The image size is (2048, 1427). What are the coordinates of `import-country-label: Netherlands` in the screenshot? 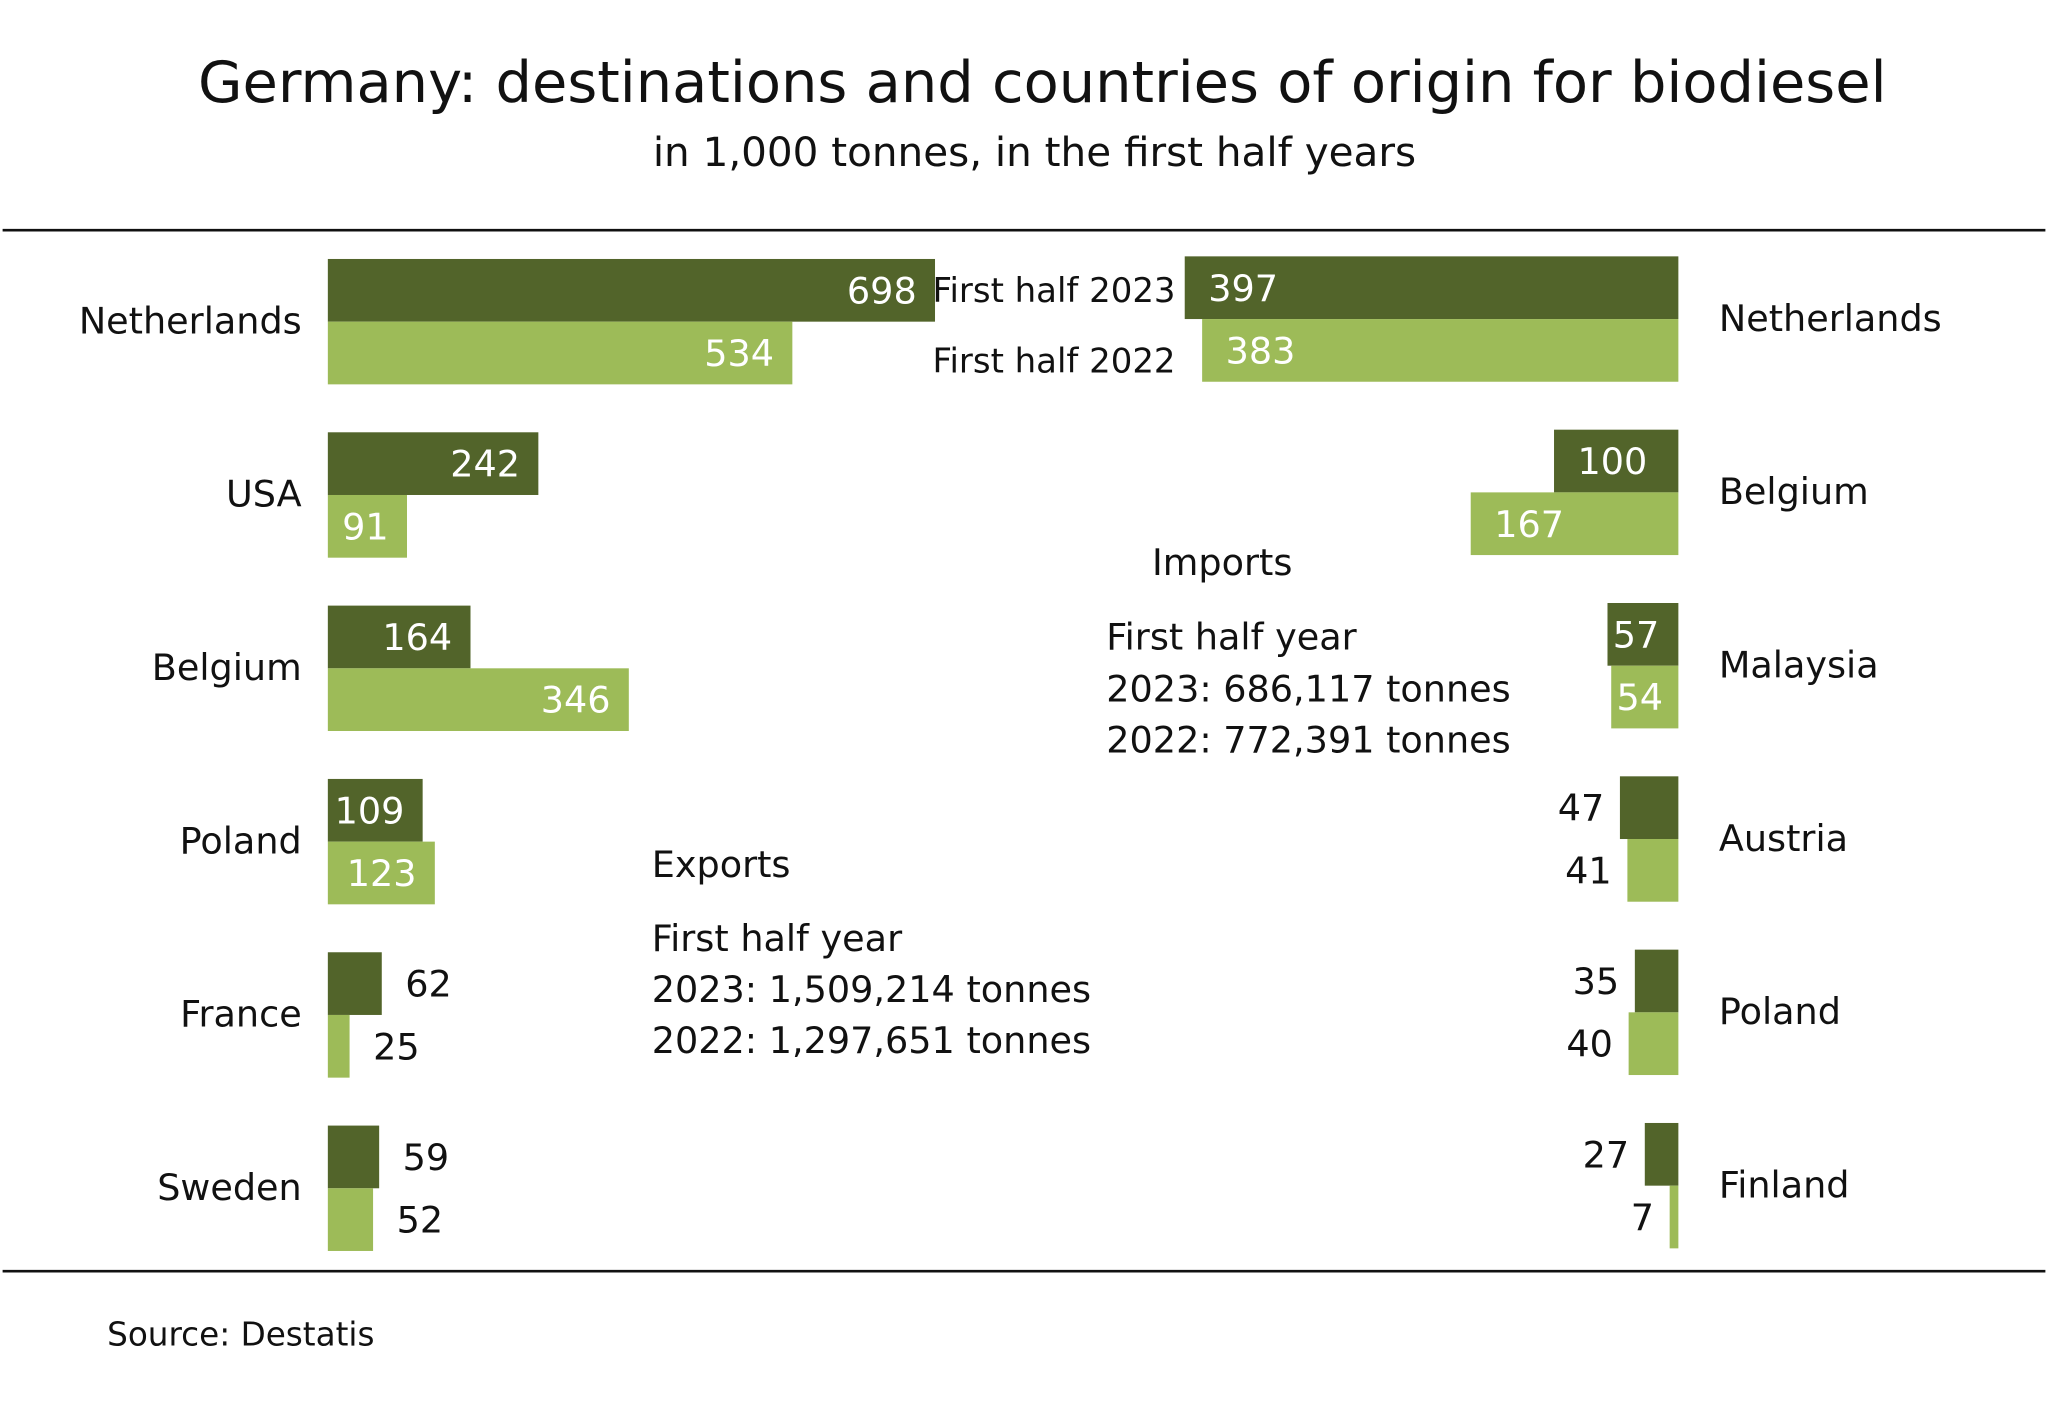 It's located at (1830, 318).